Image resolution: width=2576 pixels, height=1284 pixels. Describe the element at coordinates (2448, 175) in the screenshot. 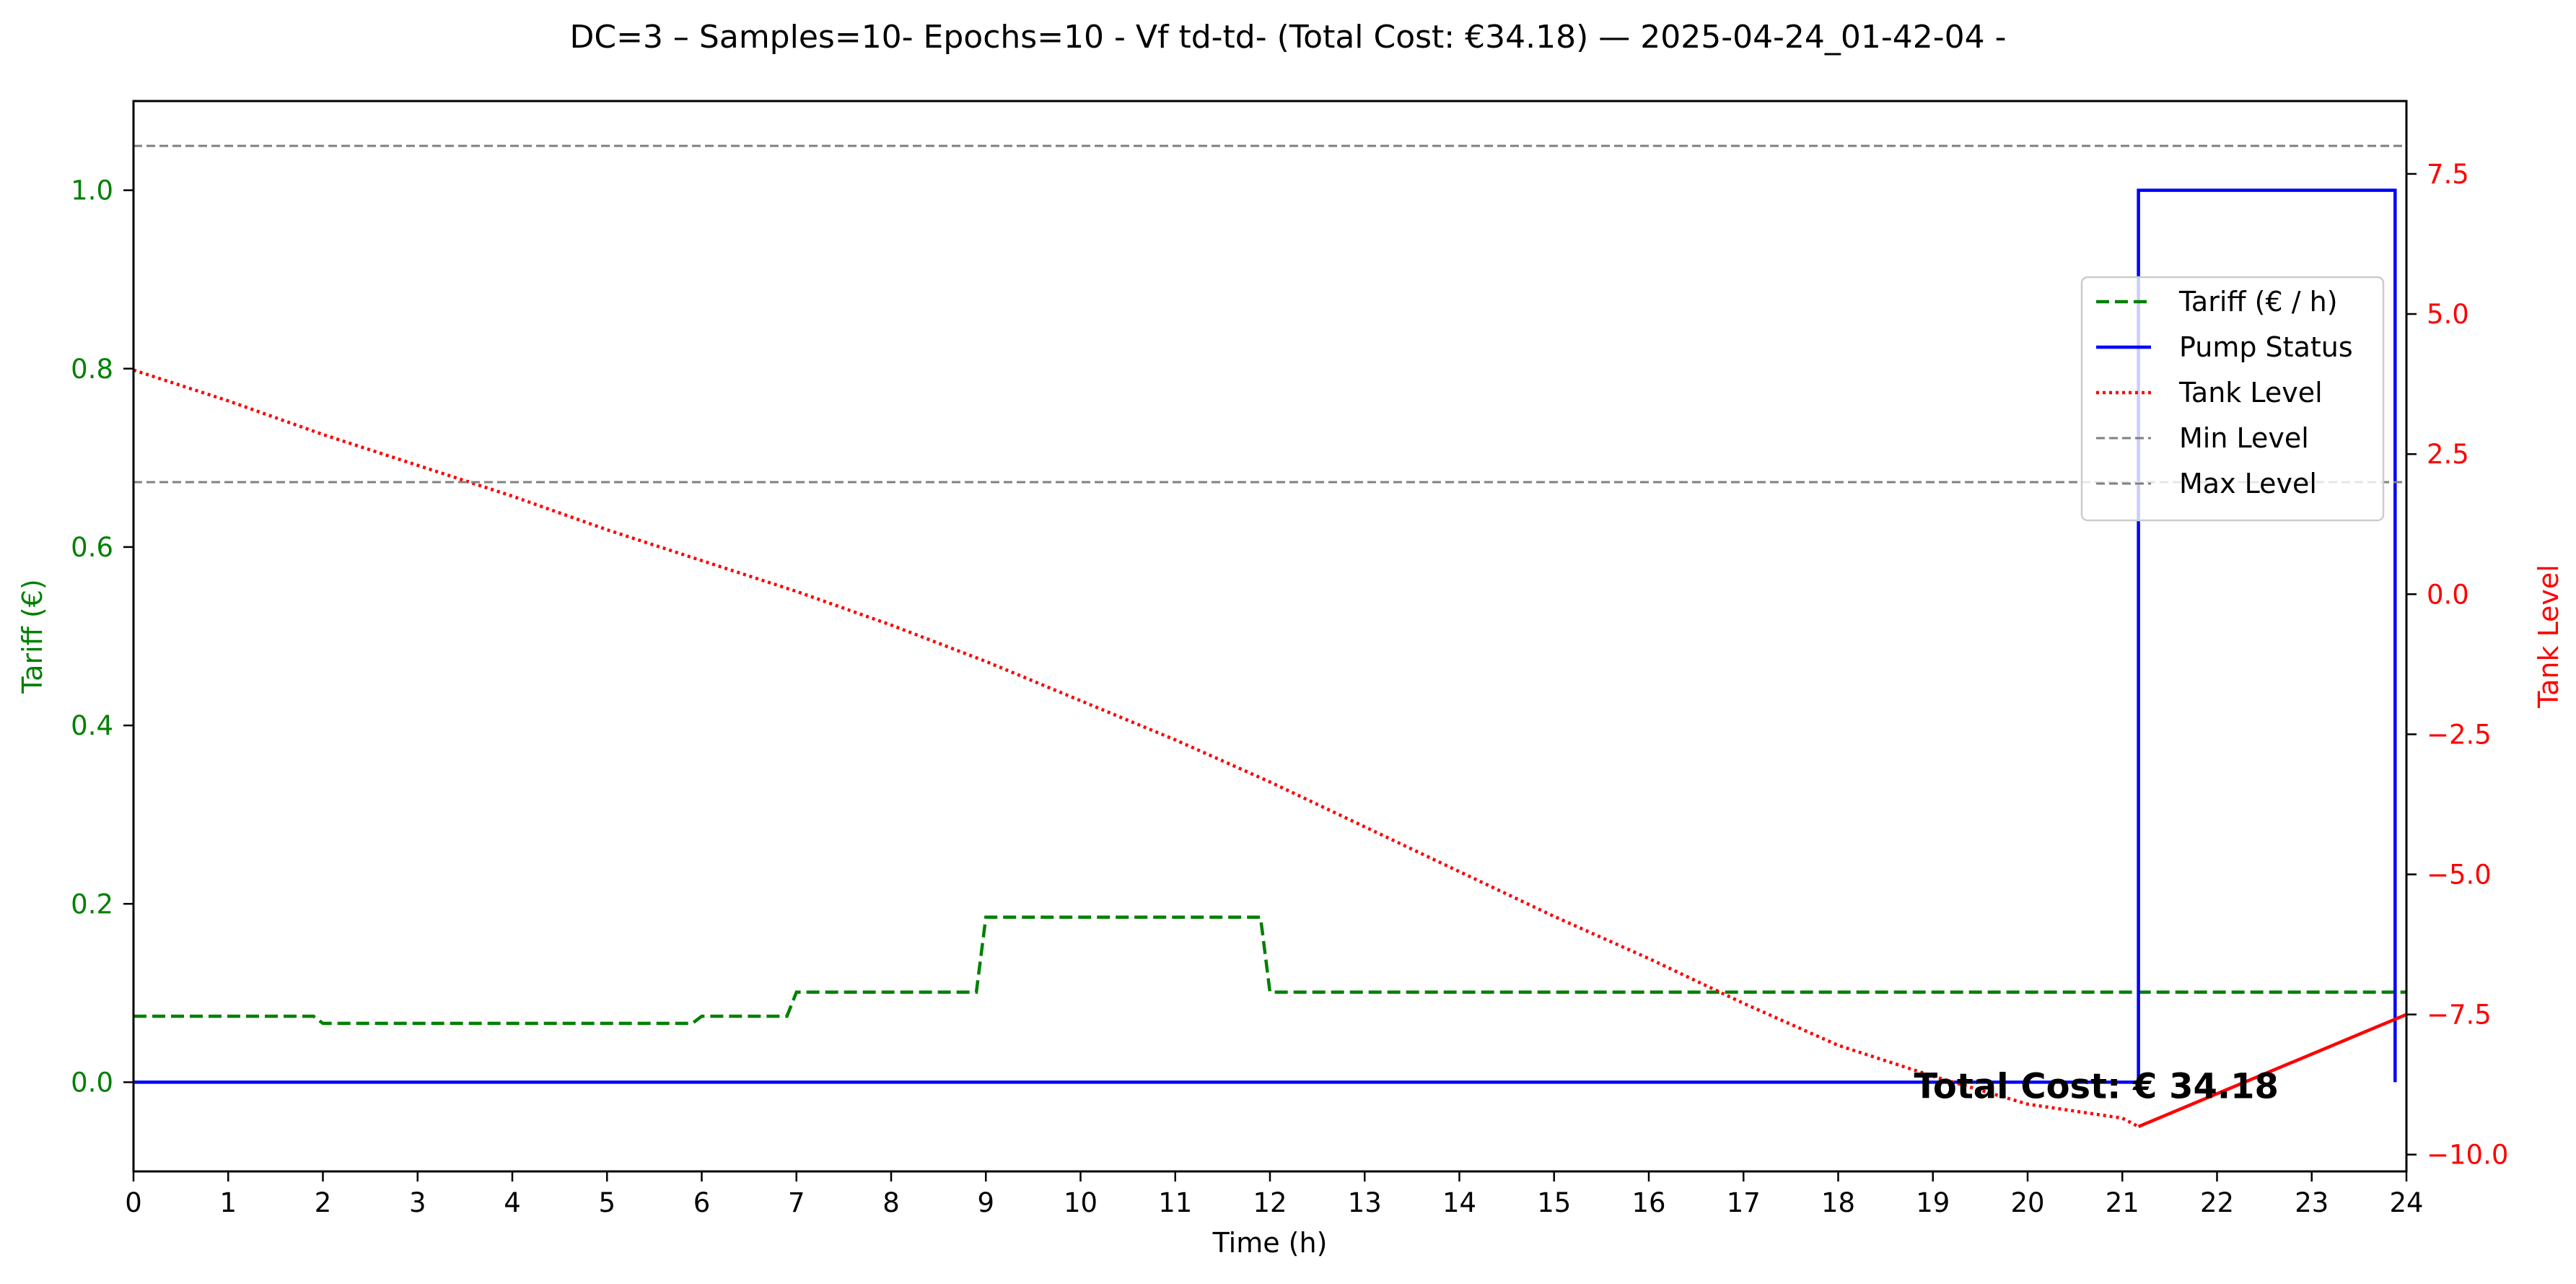

I see `y-right-tick-label: 7.5` at that location.